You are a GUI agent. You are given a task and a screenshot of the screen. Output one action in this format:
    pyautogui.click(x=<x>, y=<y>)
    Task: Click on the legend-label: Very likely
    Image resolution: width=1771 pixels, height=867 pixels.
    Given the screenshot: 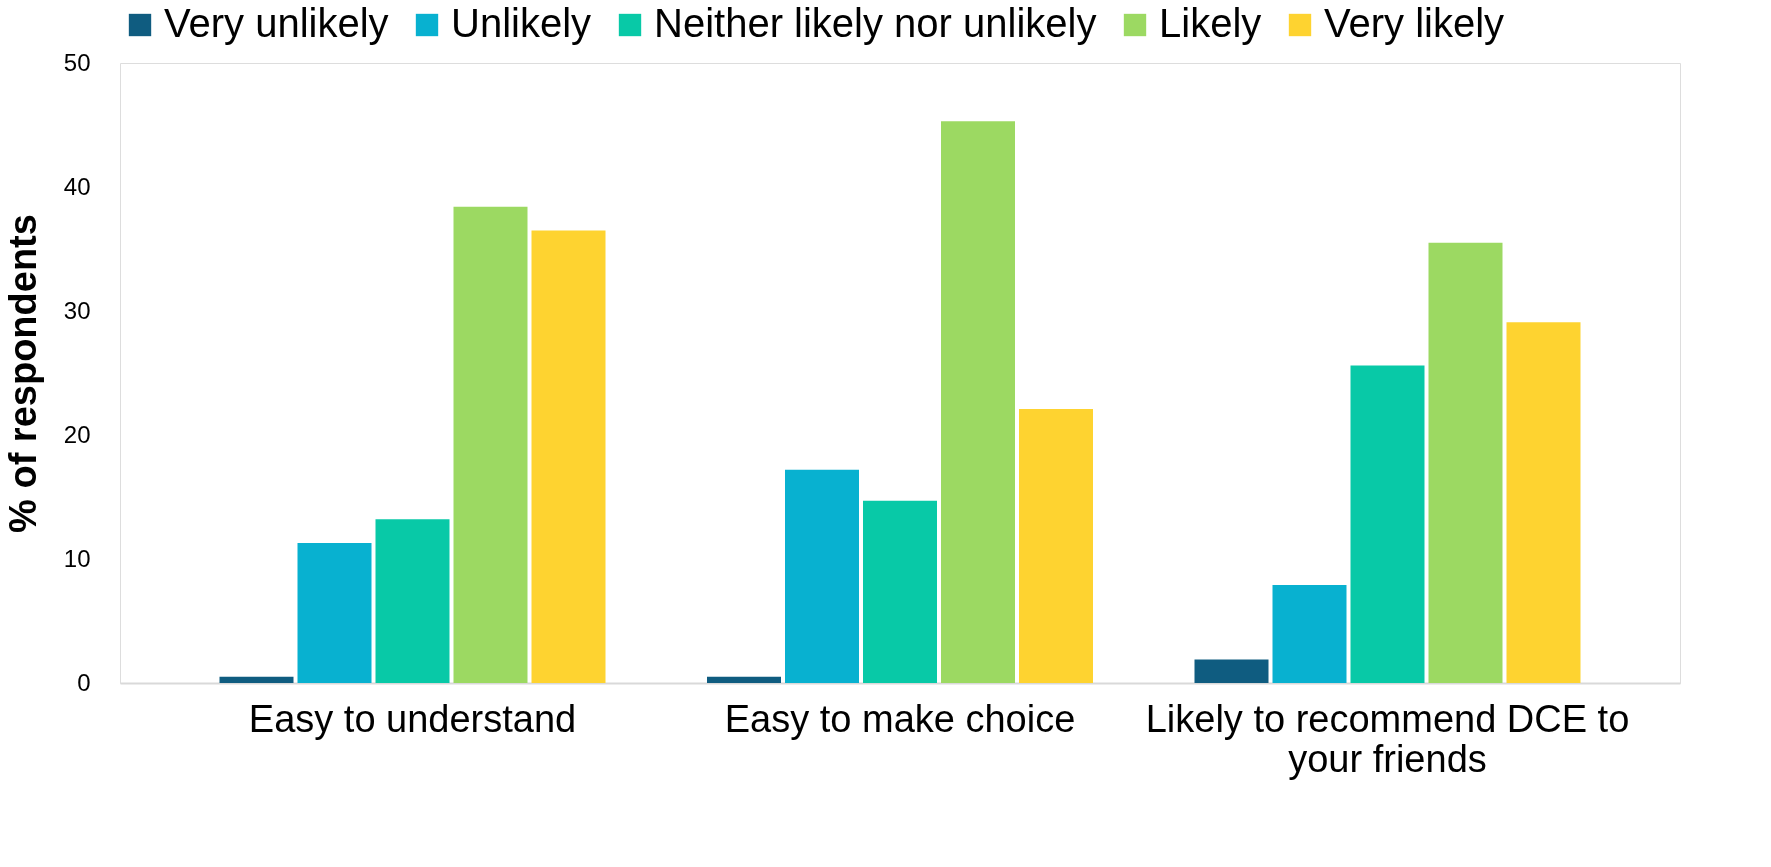 What is the action you would take?
    pyautogui.click(x=1414, y=23)
    